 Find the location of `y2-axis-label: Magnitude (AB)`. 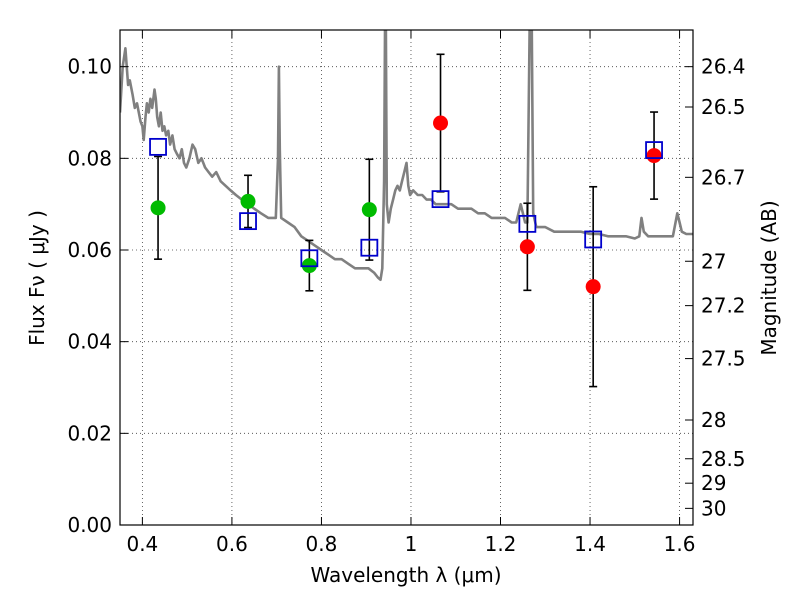

y2-axis-label: Magnitude (AB) is located at coordinates (769, 277).